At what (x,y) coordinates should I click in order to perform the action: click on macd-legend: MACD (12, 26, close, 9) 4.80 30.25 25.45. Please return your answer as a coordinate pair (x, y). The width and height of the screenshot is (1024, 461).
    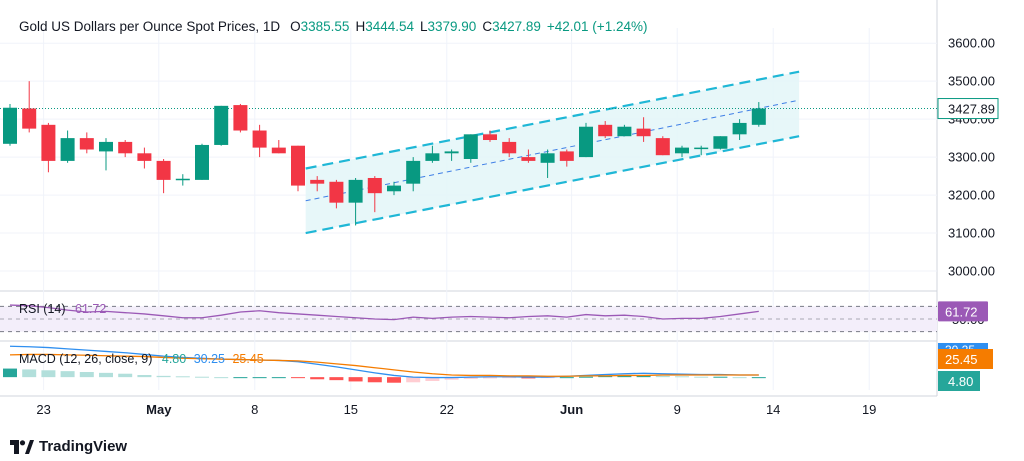
    Looking at the image, I should click on (141, 359).